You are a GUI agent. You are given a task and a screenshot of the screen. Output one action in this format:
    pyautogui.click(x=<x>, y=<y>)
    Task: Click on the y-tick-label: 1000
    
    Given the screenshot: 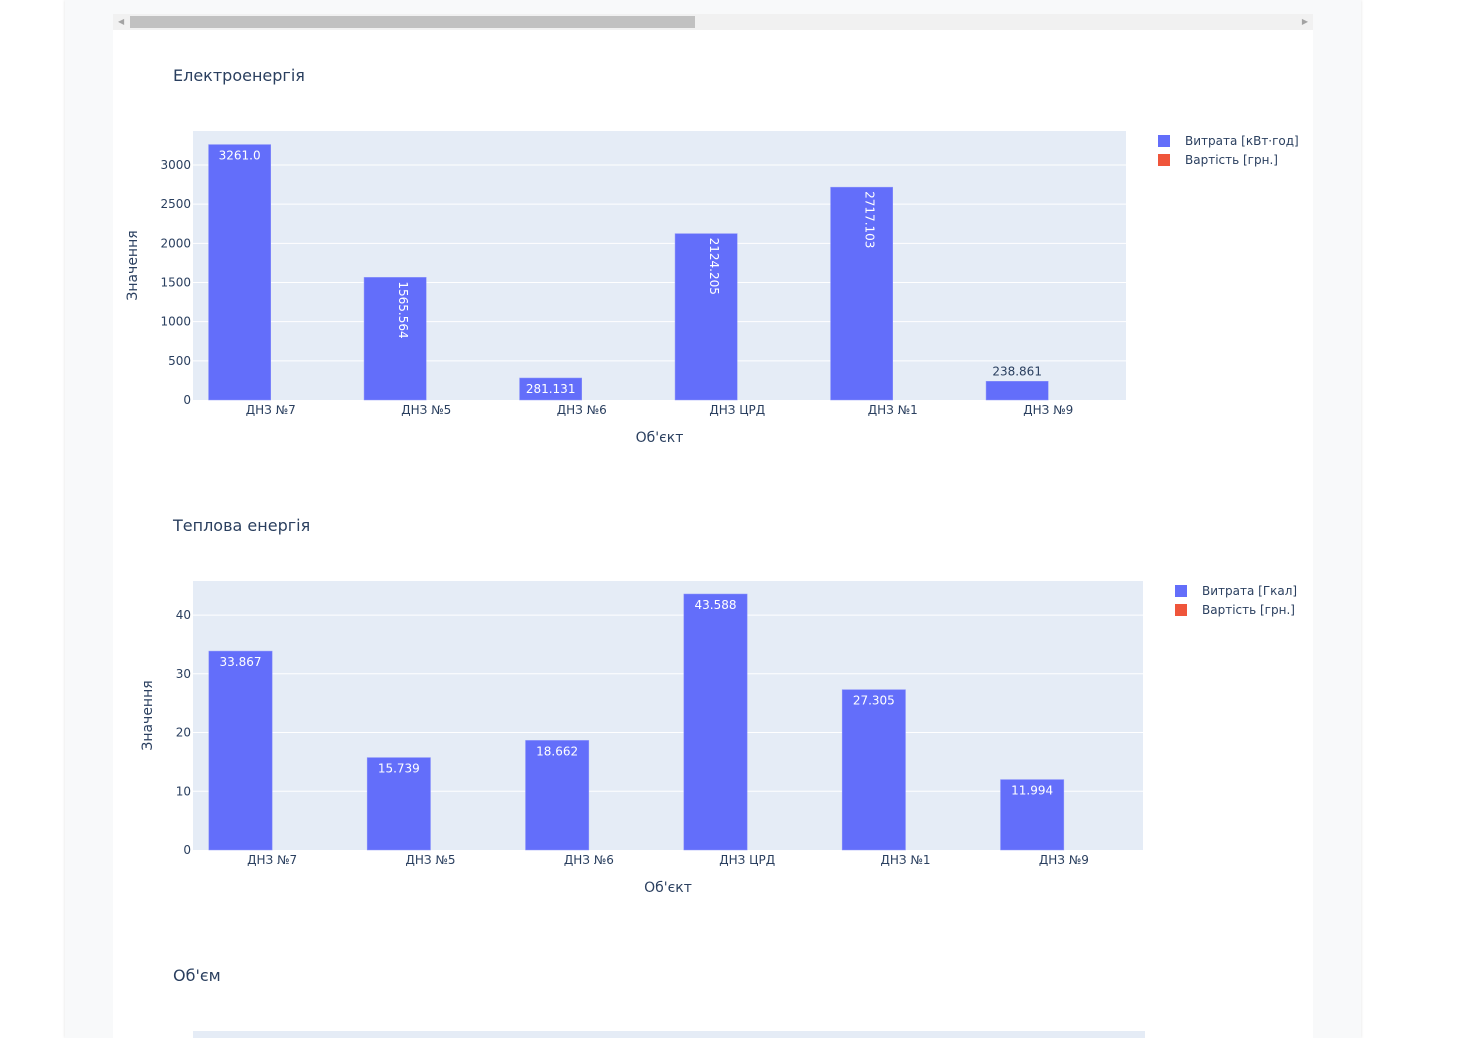 What is the action you would take?
    pyautogui.click(x=175, y=322)
    